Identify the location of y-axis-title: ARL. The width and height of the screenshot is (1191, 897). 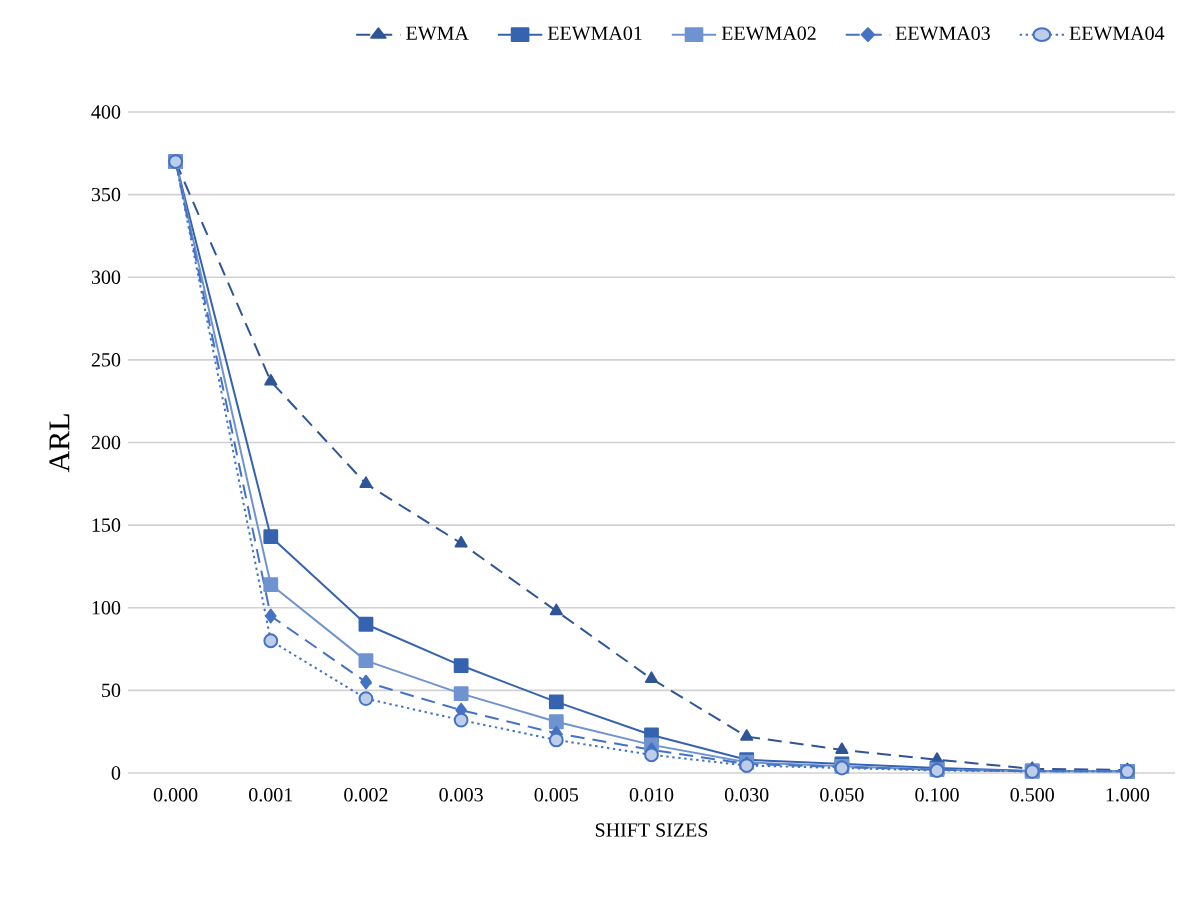
(59, 443).